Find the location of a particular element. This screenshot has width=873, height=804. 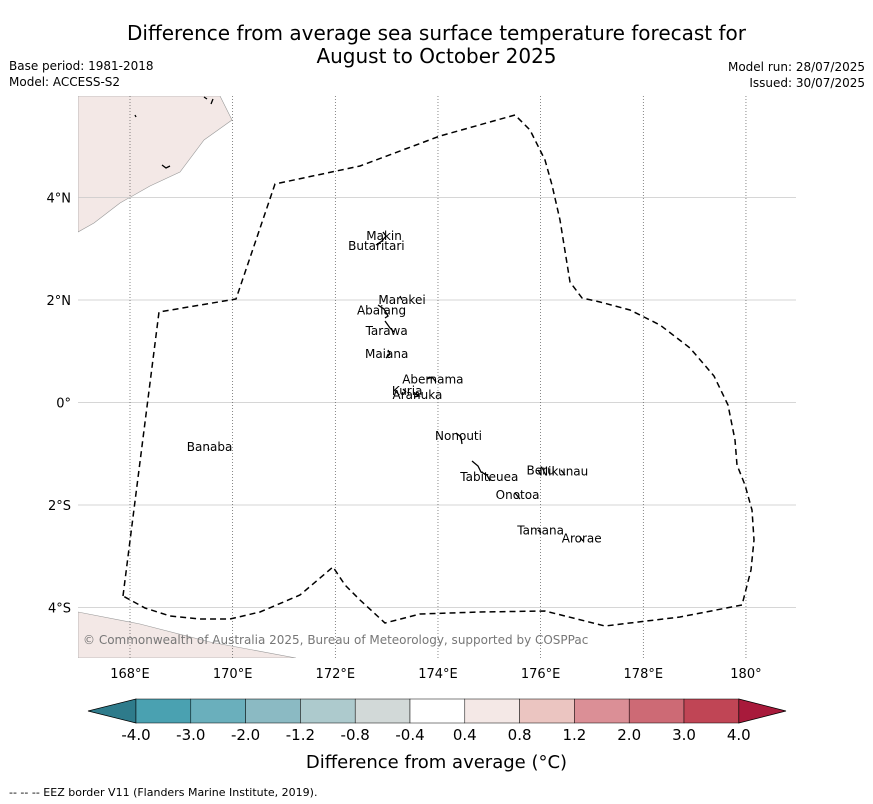

colorbar-tick-label: -2.0 is located at coordinates (245, 735).